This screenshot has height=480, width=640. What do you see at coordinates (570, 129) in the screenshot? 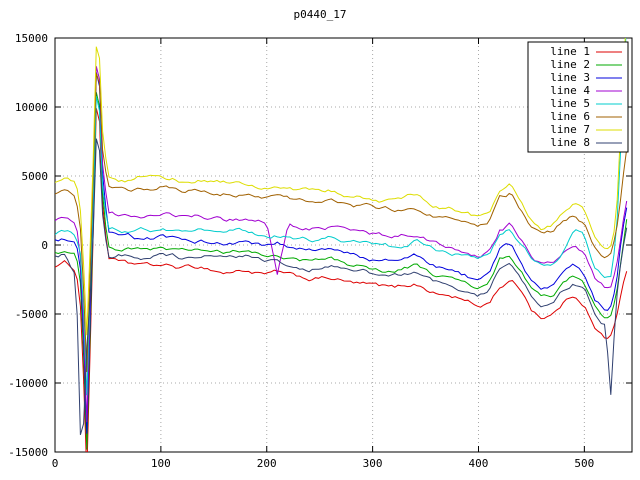
I see `legend-label: line 7` at bounding box center [570, 129].